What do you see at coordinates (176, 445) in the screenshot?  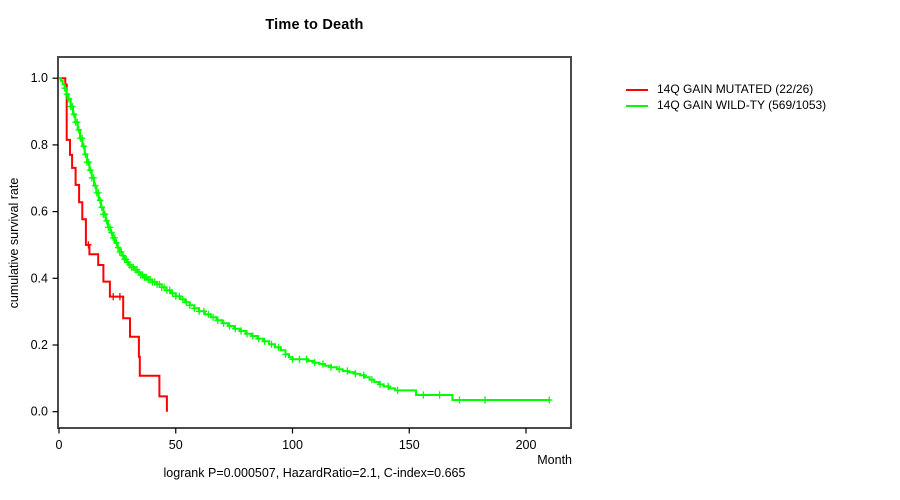 I see `x-tick-label: 50` at bounding box center [176, 445].